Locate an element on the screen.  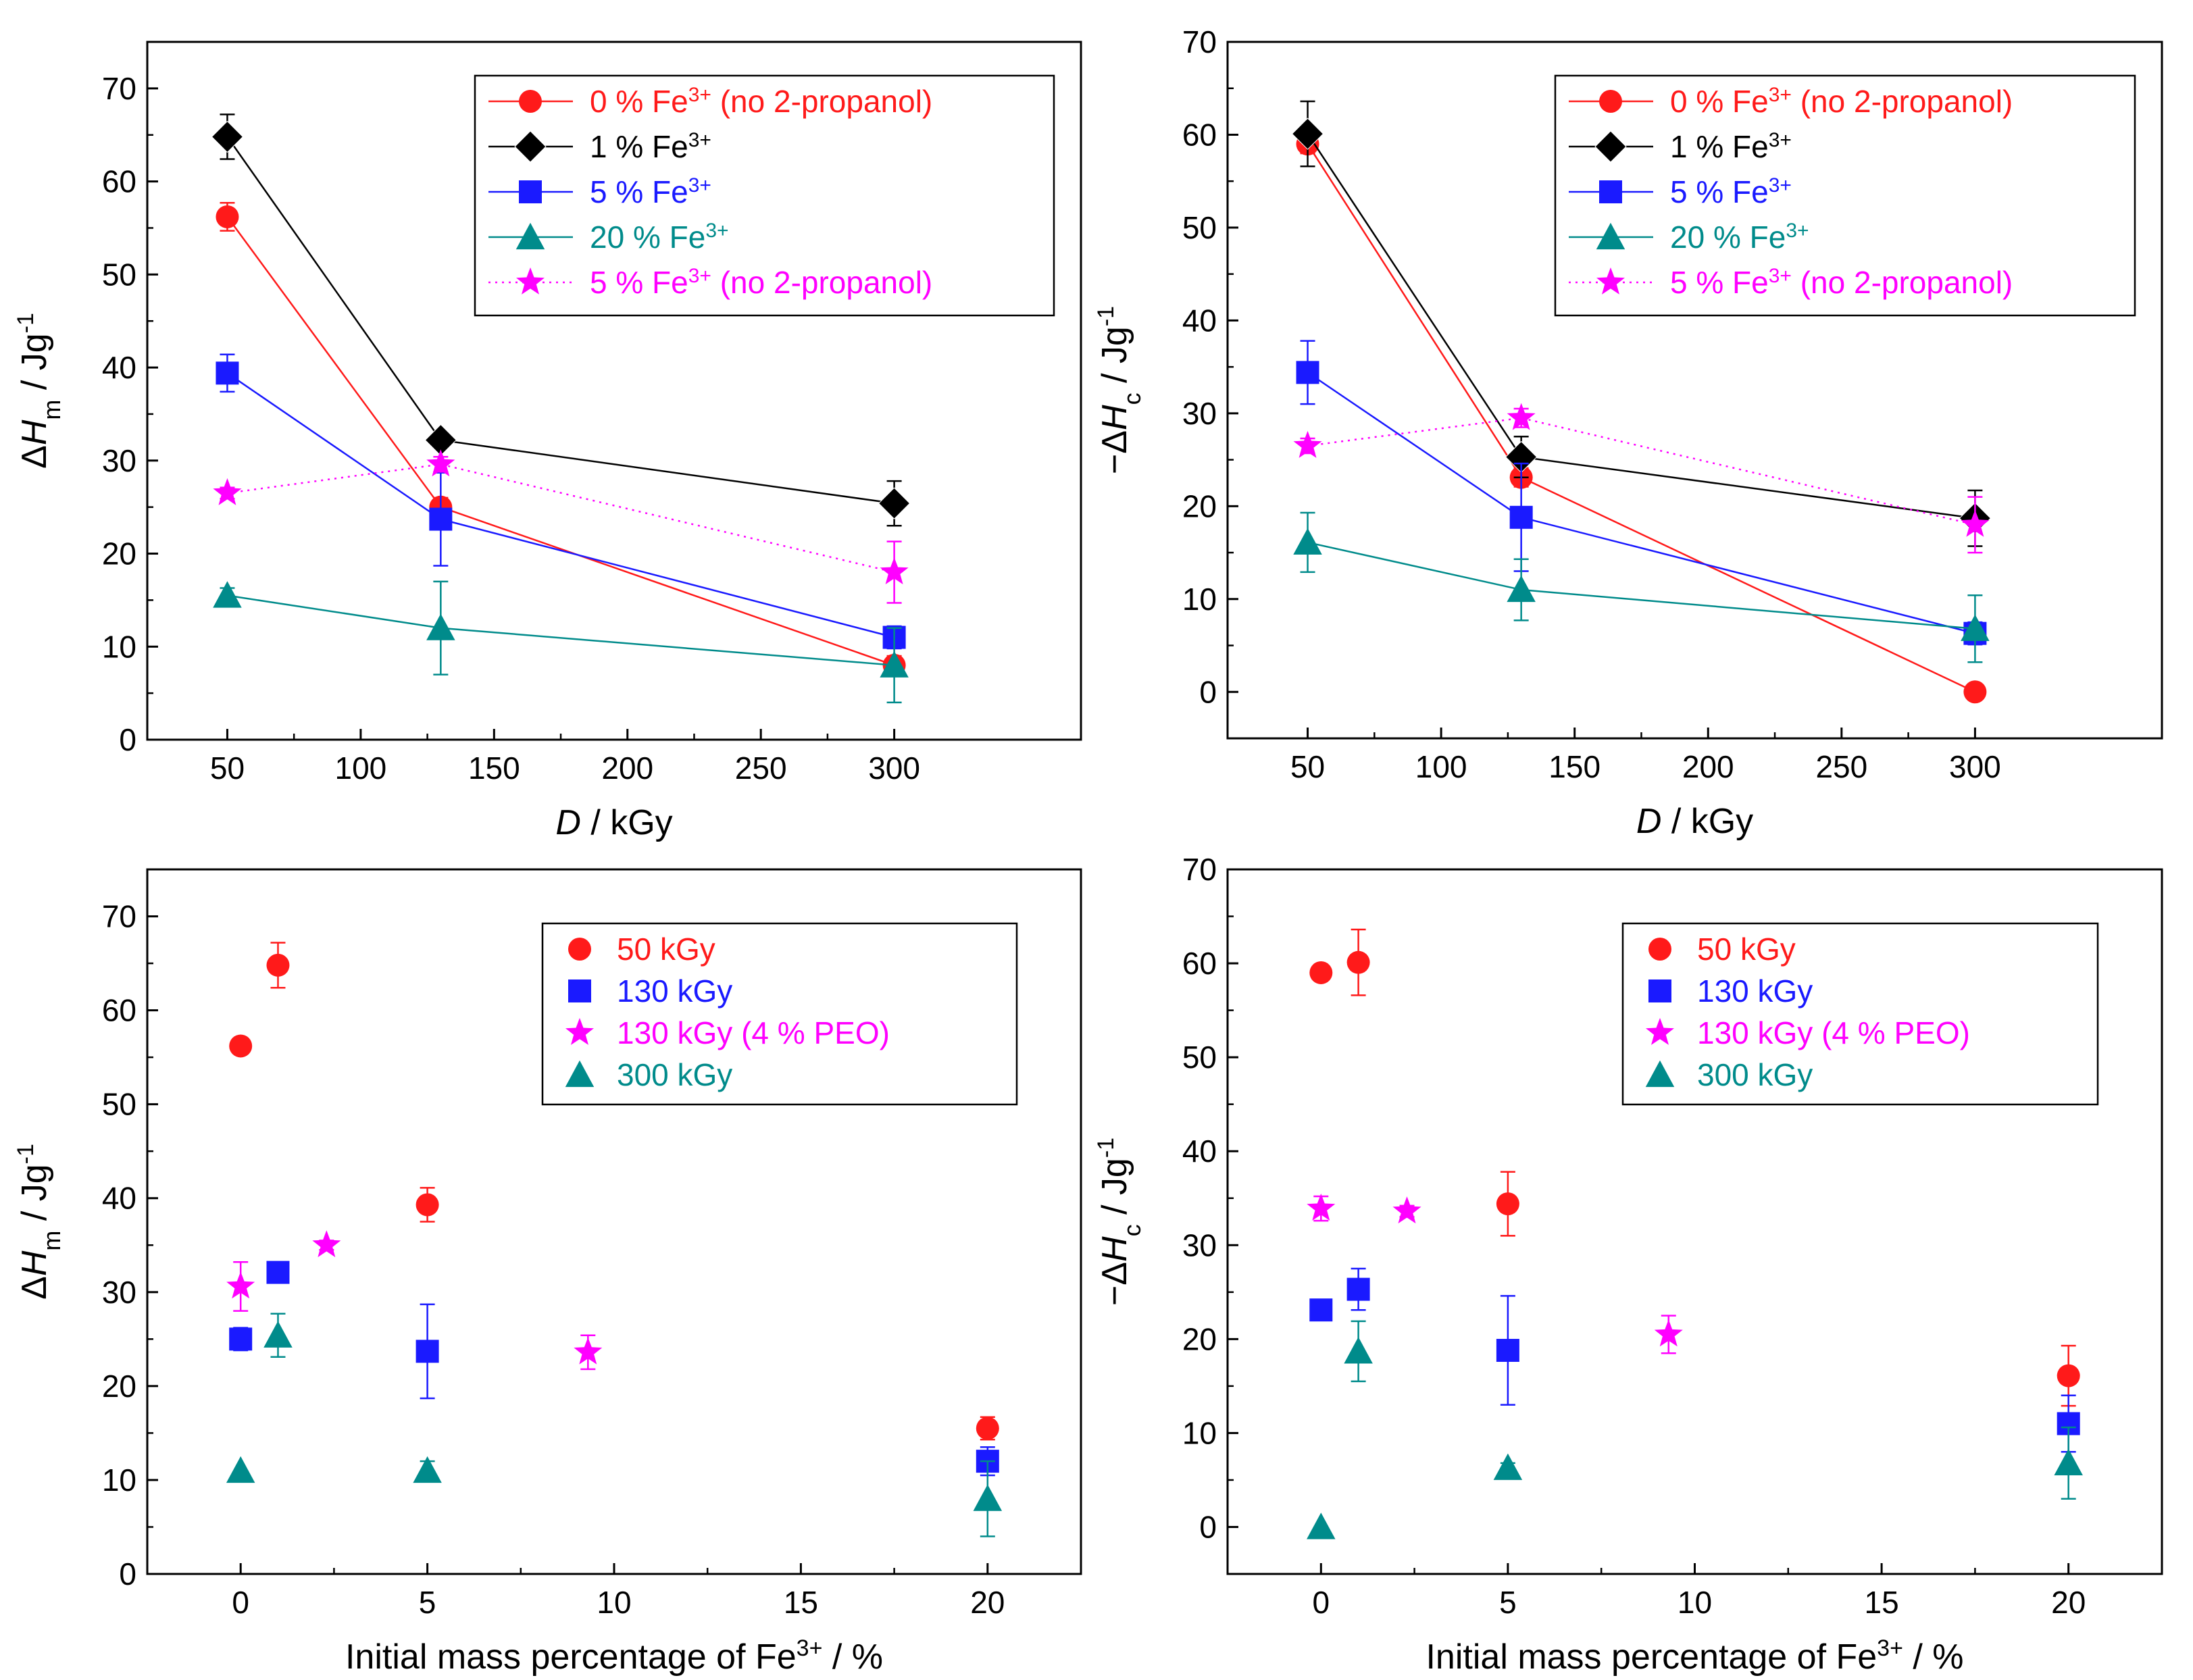
series-diamond-black is located at coordinates (1641, 324).